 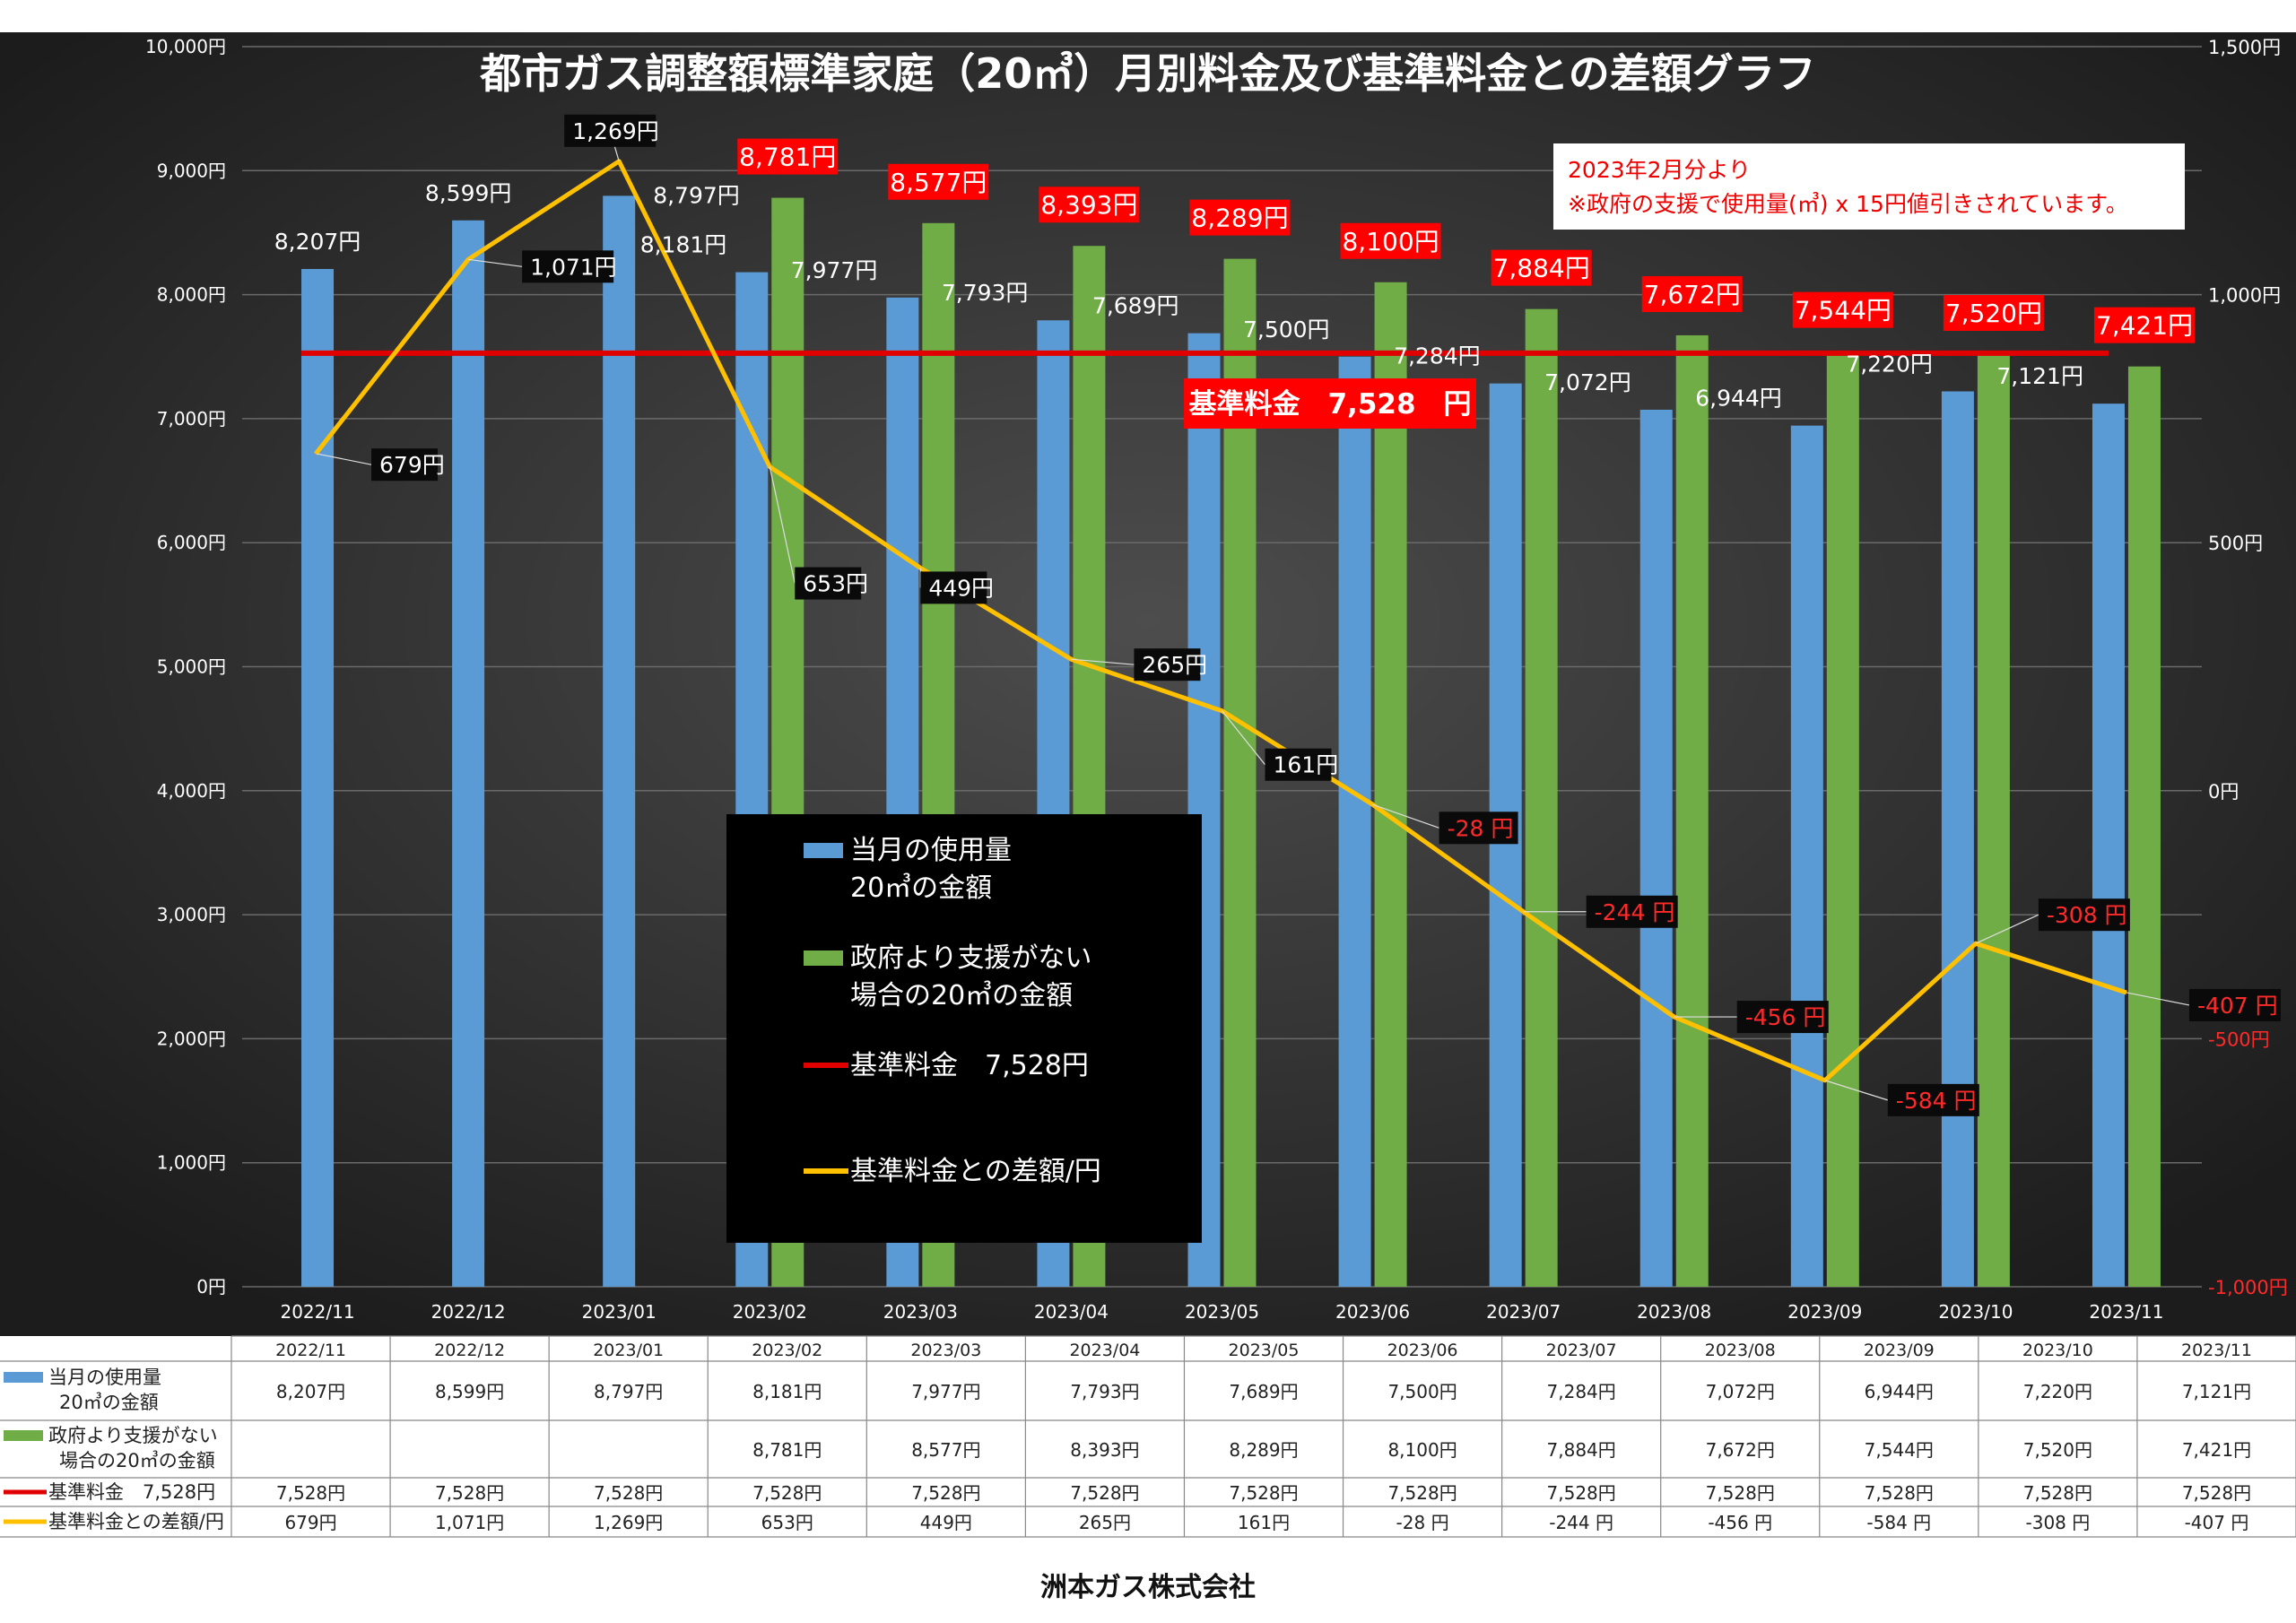 What do you see at coordinates (469, 1522) in the screenshot?
I see `table-cell: 1,071円` at bounding box center [469, 1522].